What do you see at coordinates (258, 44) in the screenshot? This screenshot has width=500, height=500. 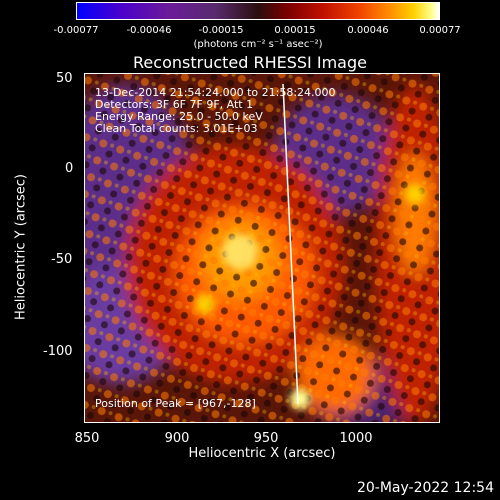 I see `colorbar-unit-label: (photons cm⁻² s⁻¹ asec⁻²)` at bounding box center [258, 44].